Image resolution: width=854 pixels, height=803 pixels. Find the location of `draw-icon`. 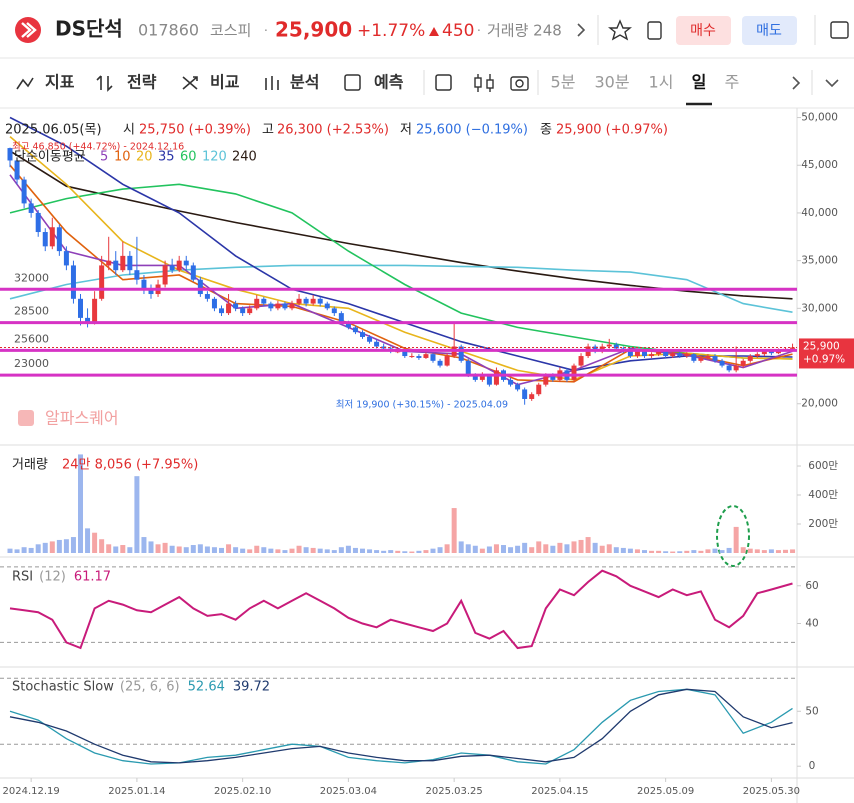

draw-icon is located at coordinates (443, 82).